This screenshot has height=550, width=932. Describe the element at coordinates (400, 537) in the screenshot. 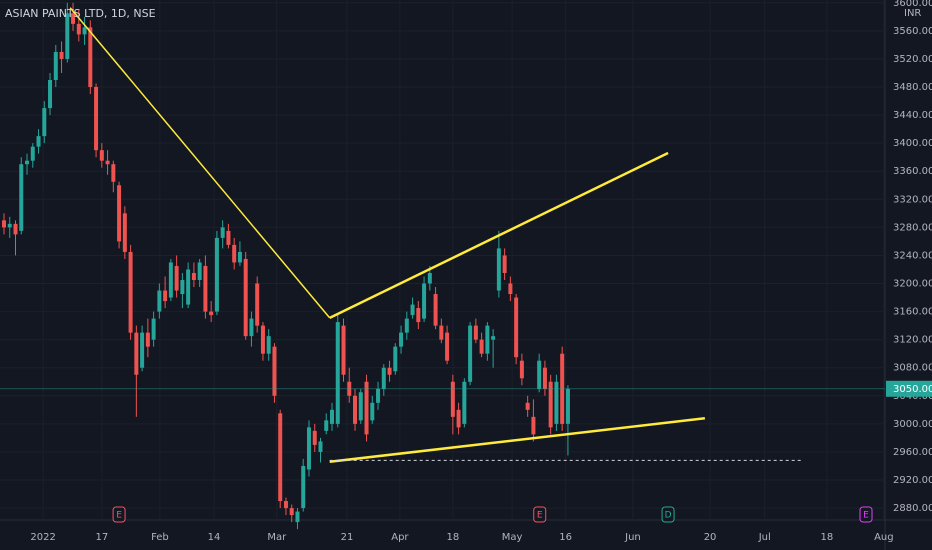

I see `x-tick-label: Apr` at that location.